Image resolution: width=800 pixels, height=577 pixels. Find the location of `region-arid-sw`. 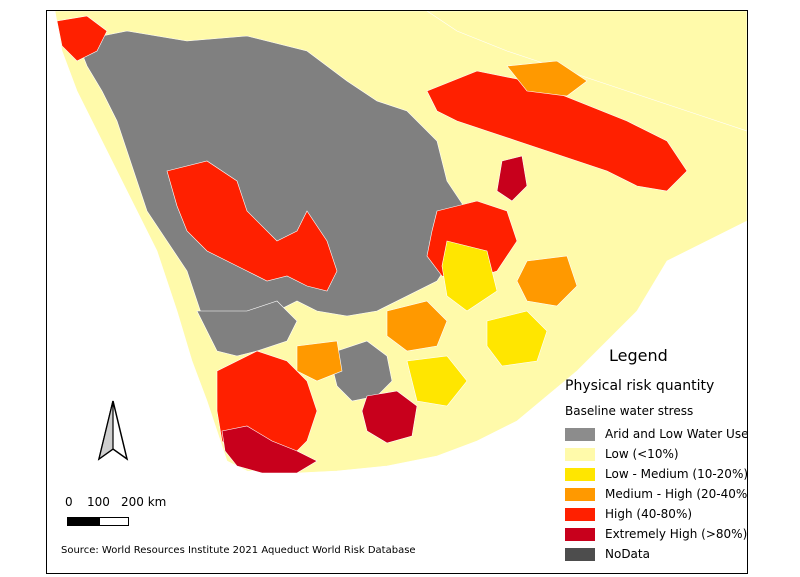

region-arid-sw is located at coordinates (247, 328).